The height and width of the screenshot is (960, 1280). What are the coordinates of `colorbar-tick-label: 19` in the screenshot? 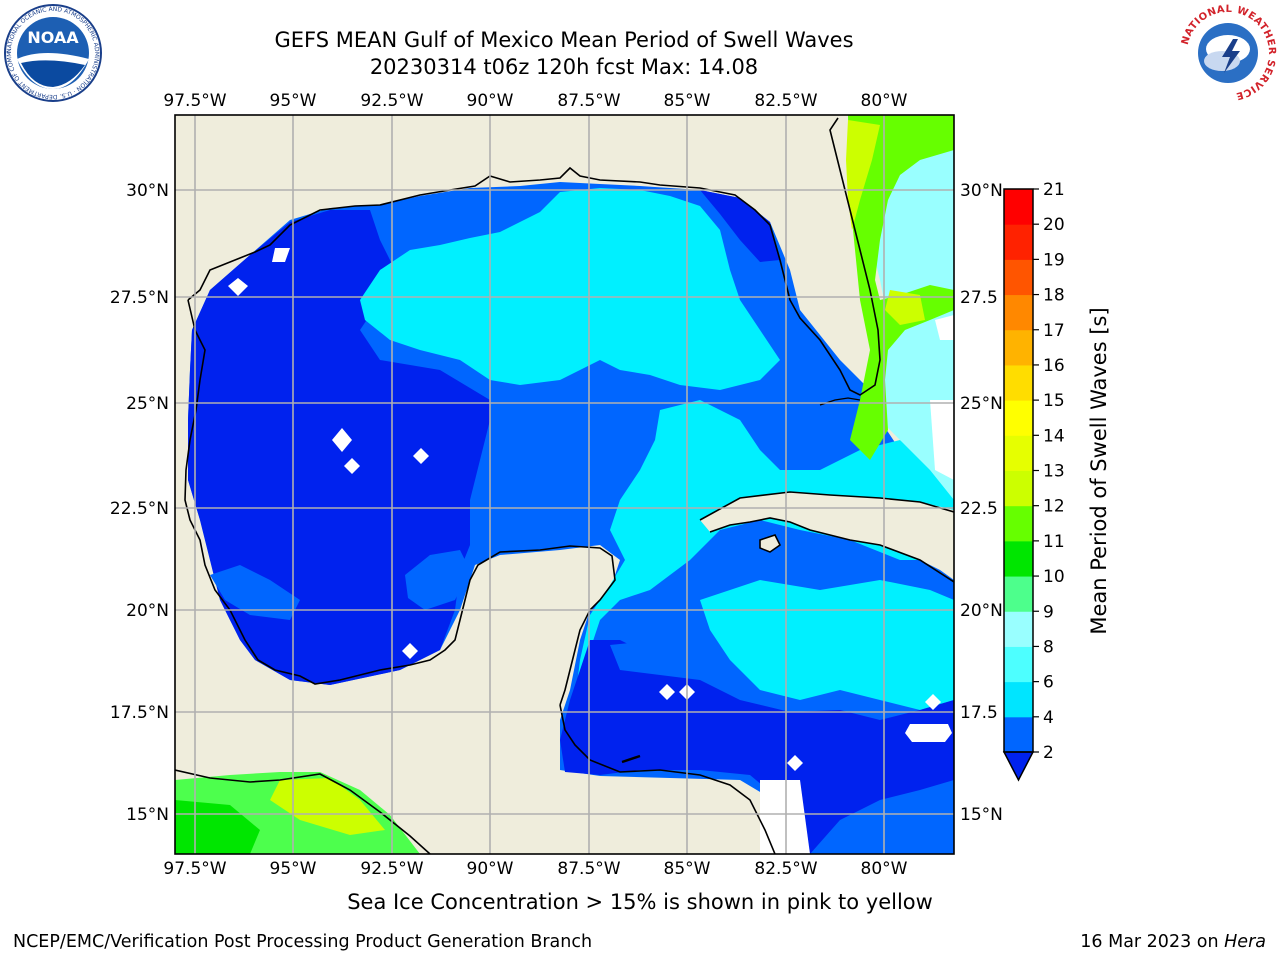 It's located at (1054, 260).